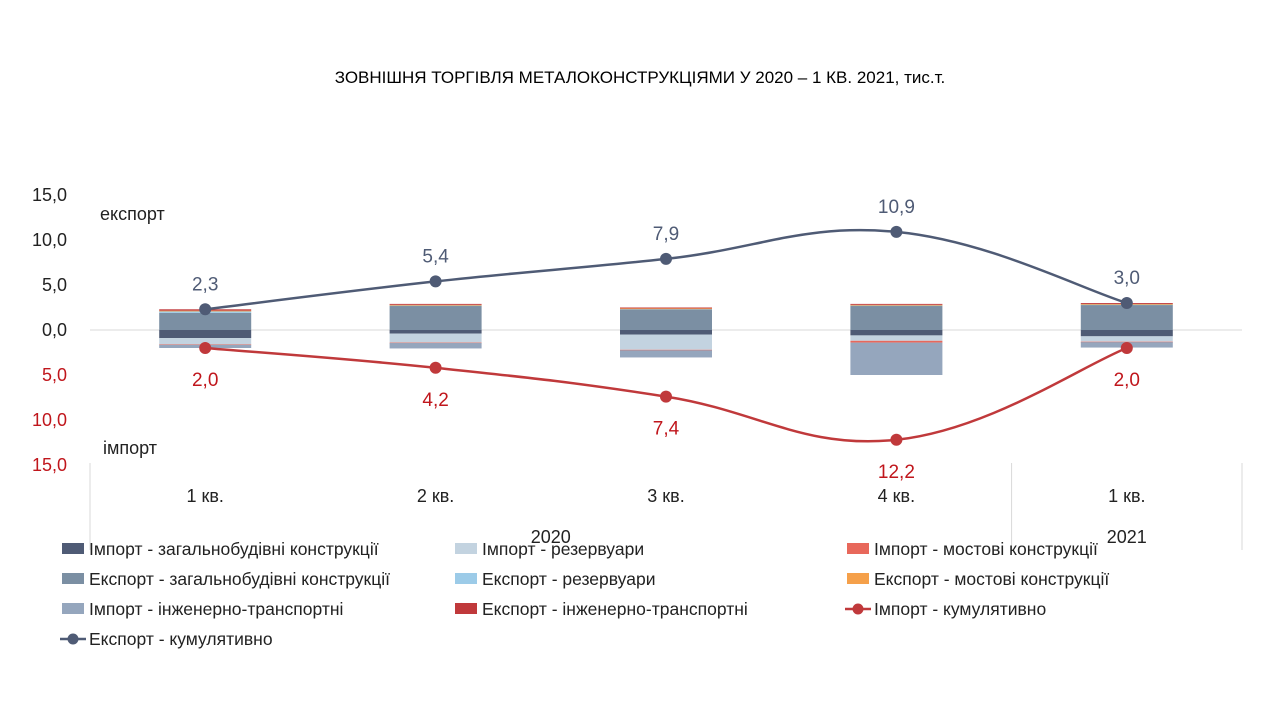 The height and width of the screenshot is (720, 1280). What do you see at coordinates (665, 496) in the screenshot?
I see `category-label: 3 кв.` at bounding box center [665, 496].